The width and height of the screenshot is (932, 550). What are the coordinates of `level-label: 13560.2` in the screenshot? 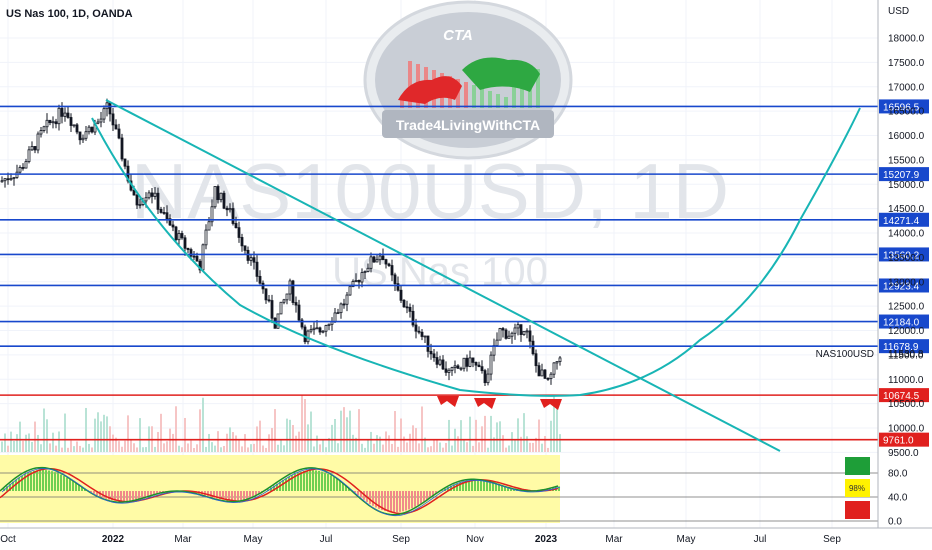 It's located at (901, 255).